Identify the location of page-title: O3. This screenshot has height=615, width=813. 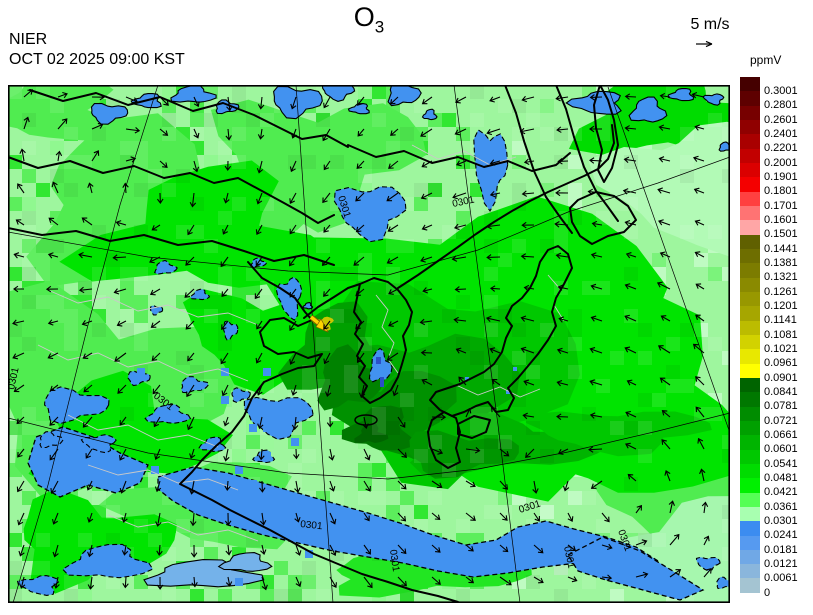
(369, 19).